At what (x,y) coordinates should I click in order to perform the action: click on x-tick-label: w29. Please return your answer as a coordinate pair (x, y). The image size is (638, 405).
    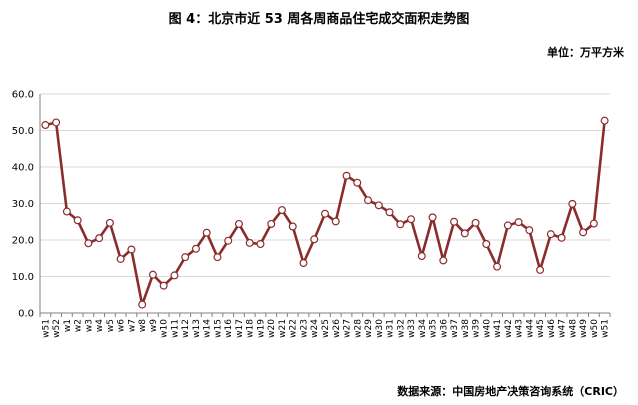
    Looking at the image, I should click on (369, 328).